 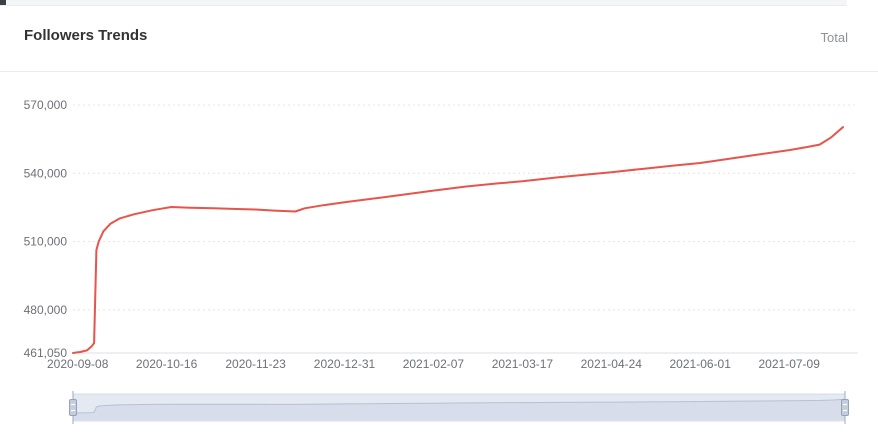 I want to click on slider-selected-range, so click(x=459, y=407).